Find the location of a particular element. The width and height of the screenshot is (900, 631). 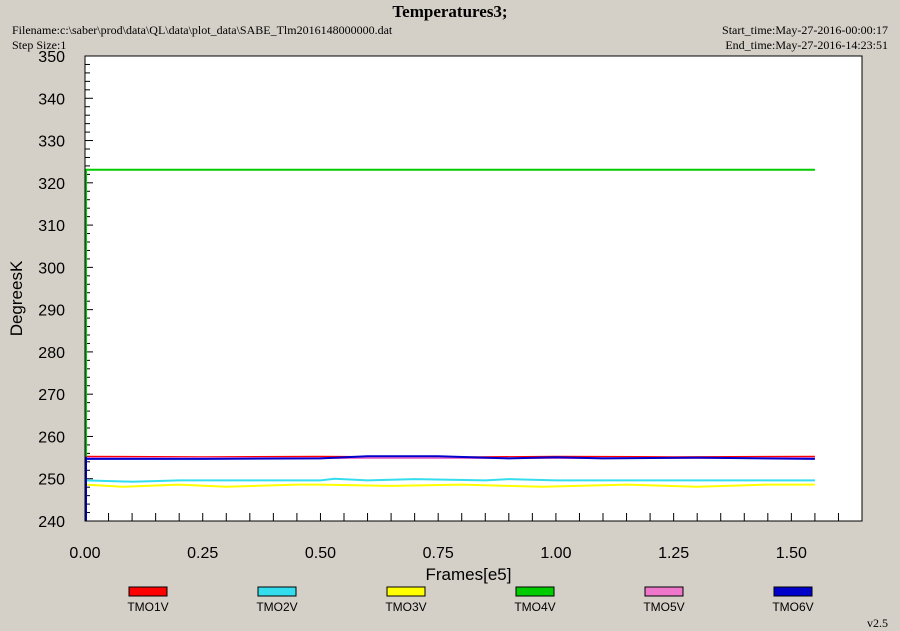

x-tick-label: 1.50 is located at coordinates (791, 553).